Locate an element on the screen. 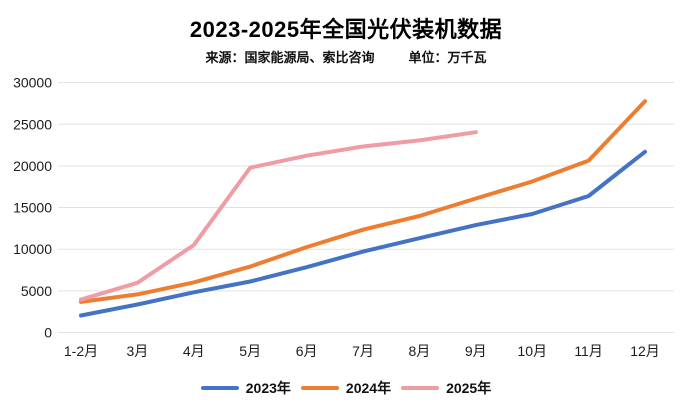 The height and width of the screenshot is (411, 692). x-tick-label-1-2月: 1-2月 is located at coordinates (81, 351).